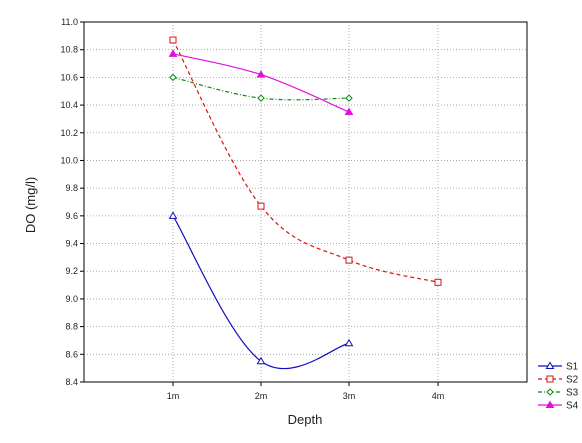 This screenshot has height=443, width=582. I want to click on x-tick-label: 3m, so click(349, 396).